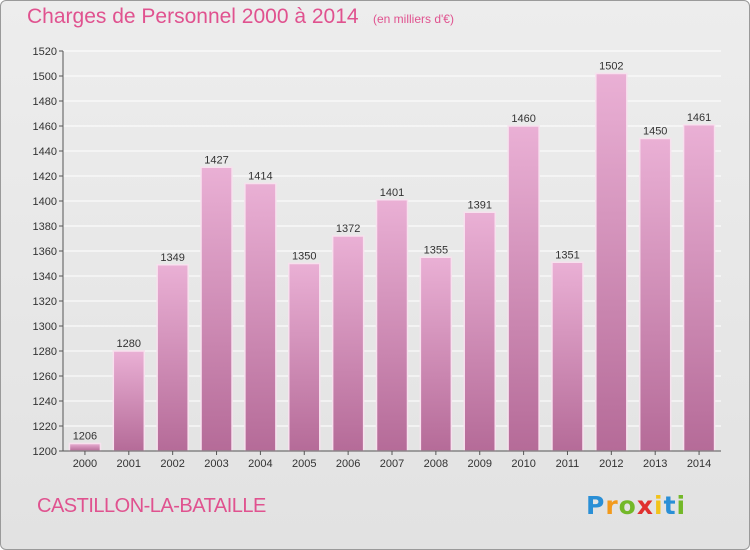 This screenshot has width=750, height=550. What do you see at coordinates (45, 77) in the screenshot?
I see `y-tick-label: 1500` at bounding box center [45, 77].